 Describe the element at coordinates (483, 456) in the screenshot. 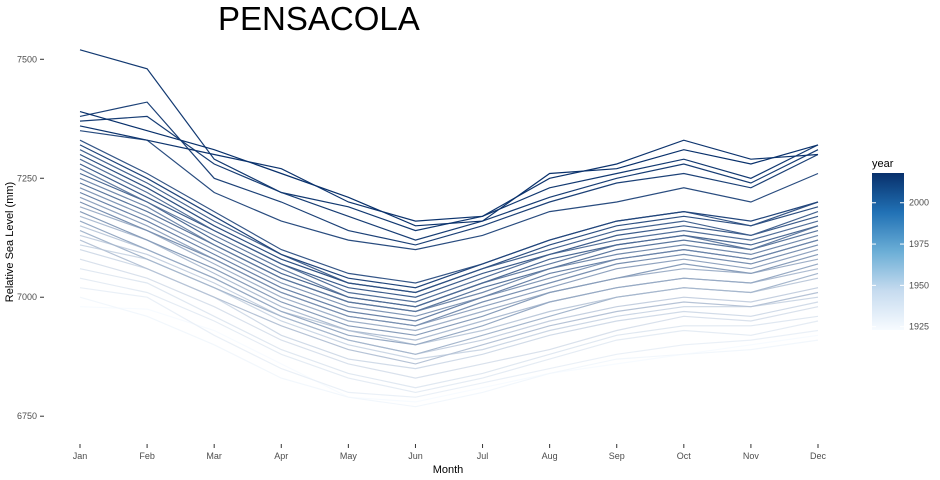

I see `x-tick-label: Jul` at that location.